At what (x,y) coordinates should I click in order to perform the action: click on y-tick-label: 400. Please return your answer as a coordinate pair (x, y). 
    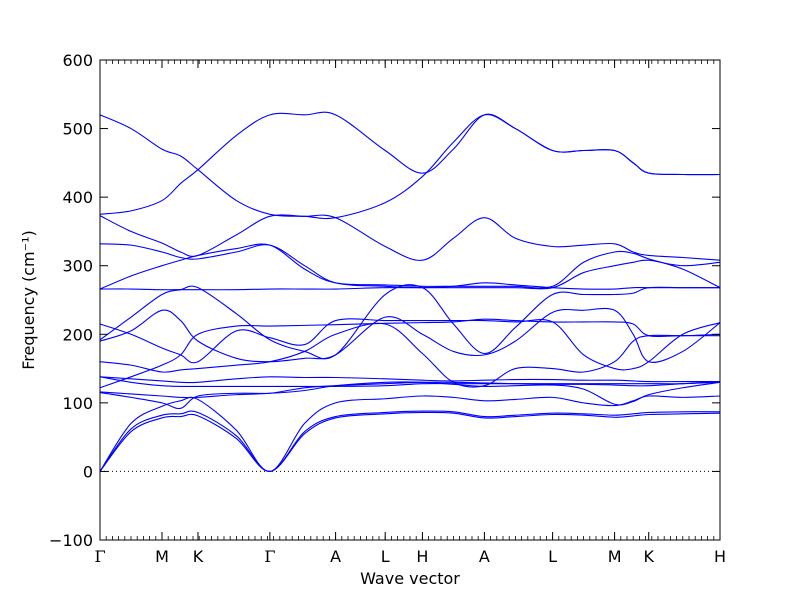
    Looking at the image, I should click on (77, 197).